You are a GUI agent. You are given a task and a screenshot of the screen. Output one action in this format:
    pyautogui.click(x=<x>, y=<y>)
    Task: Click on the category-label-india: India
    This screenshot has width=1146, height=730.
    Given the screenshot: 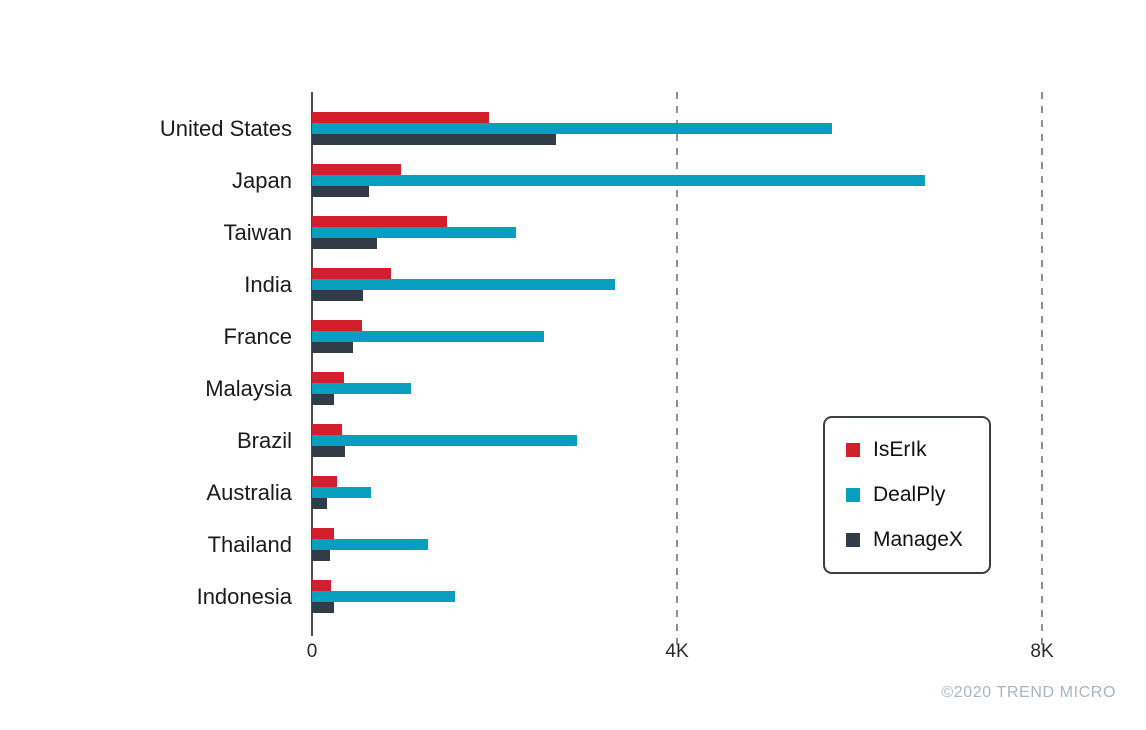 What is the action you would take?
    pyautogui.click(x=268, y=284)
    